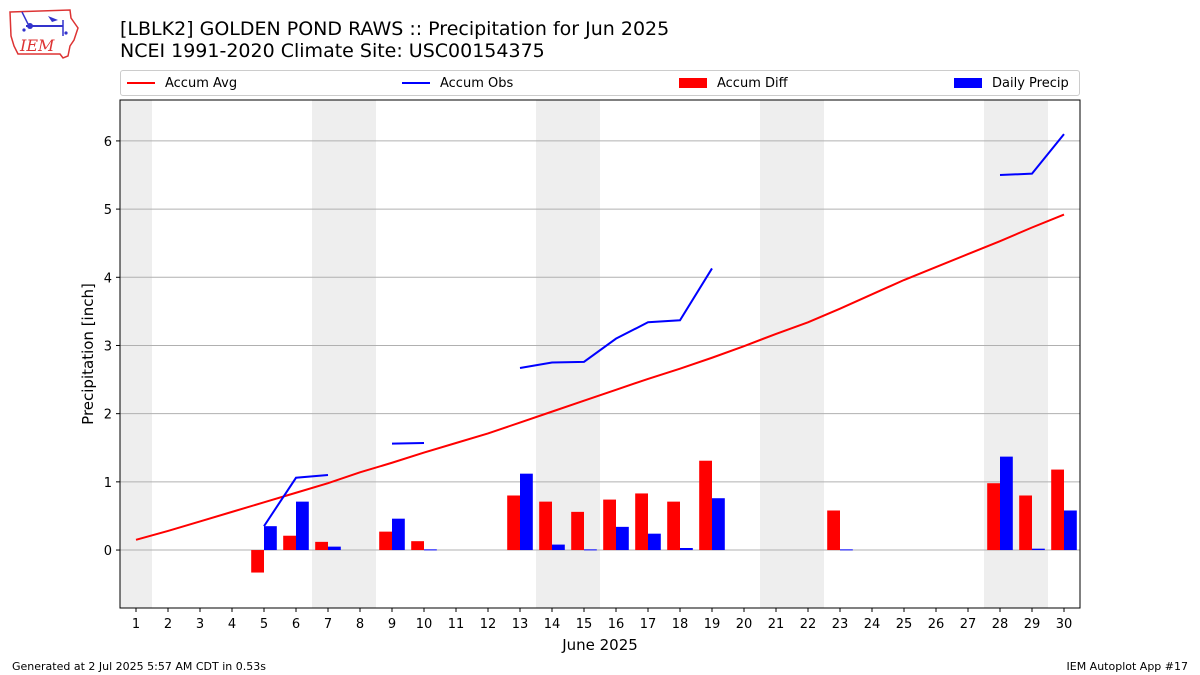 This screenshot has width=1200, height=675. I want to click on svg-text: IEM, so click(37, 45).